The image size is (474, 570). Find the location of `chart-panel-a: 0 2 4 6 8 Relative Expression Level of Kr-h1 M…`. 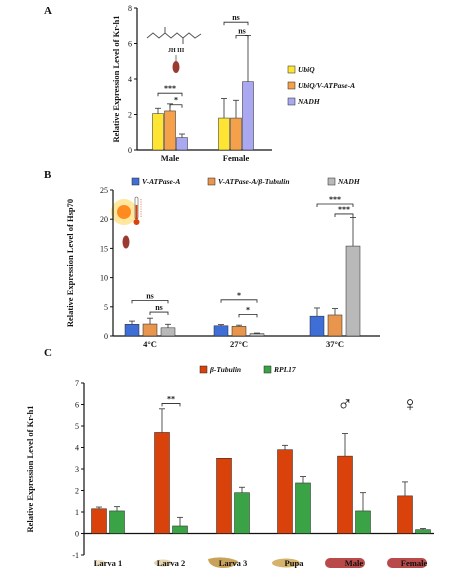

chart-panel-a: 0 2 4 6 8 Relative Expression Level of Kr-h1 M… is located at coordinates (233, 83).